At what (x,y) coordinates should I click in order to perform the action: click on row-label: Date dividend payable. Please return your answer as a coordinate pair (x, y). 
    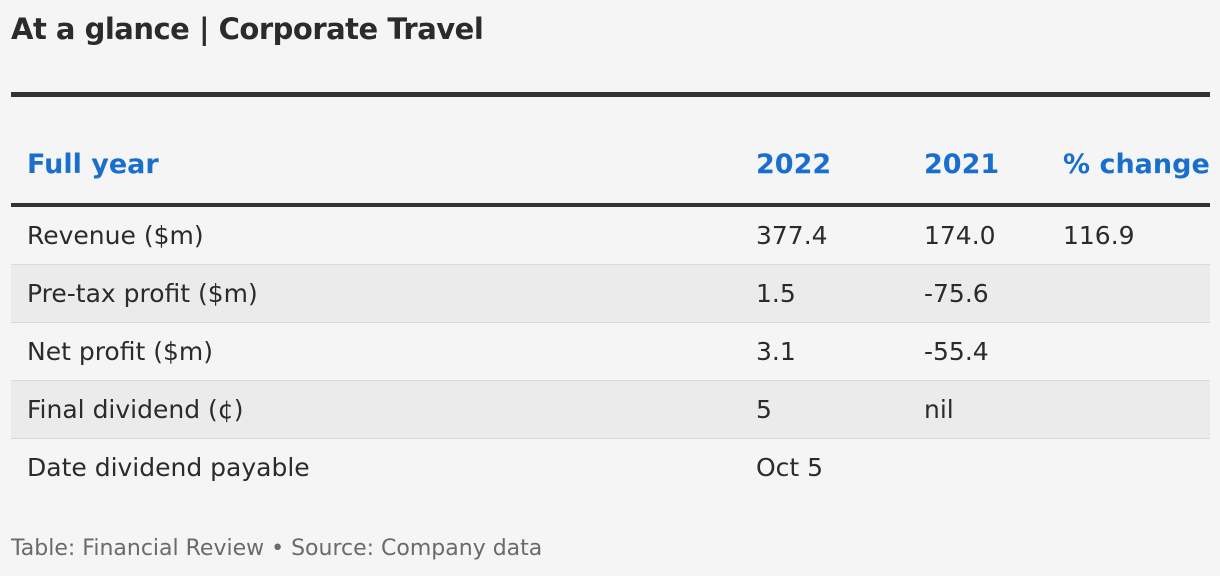
    Looking at the image, I should click on (168, 467).